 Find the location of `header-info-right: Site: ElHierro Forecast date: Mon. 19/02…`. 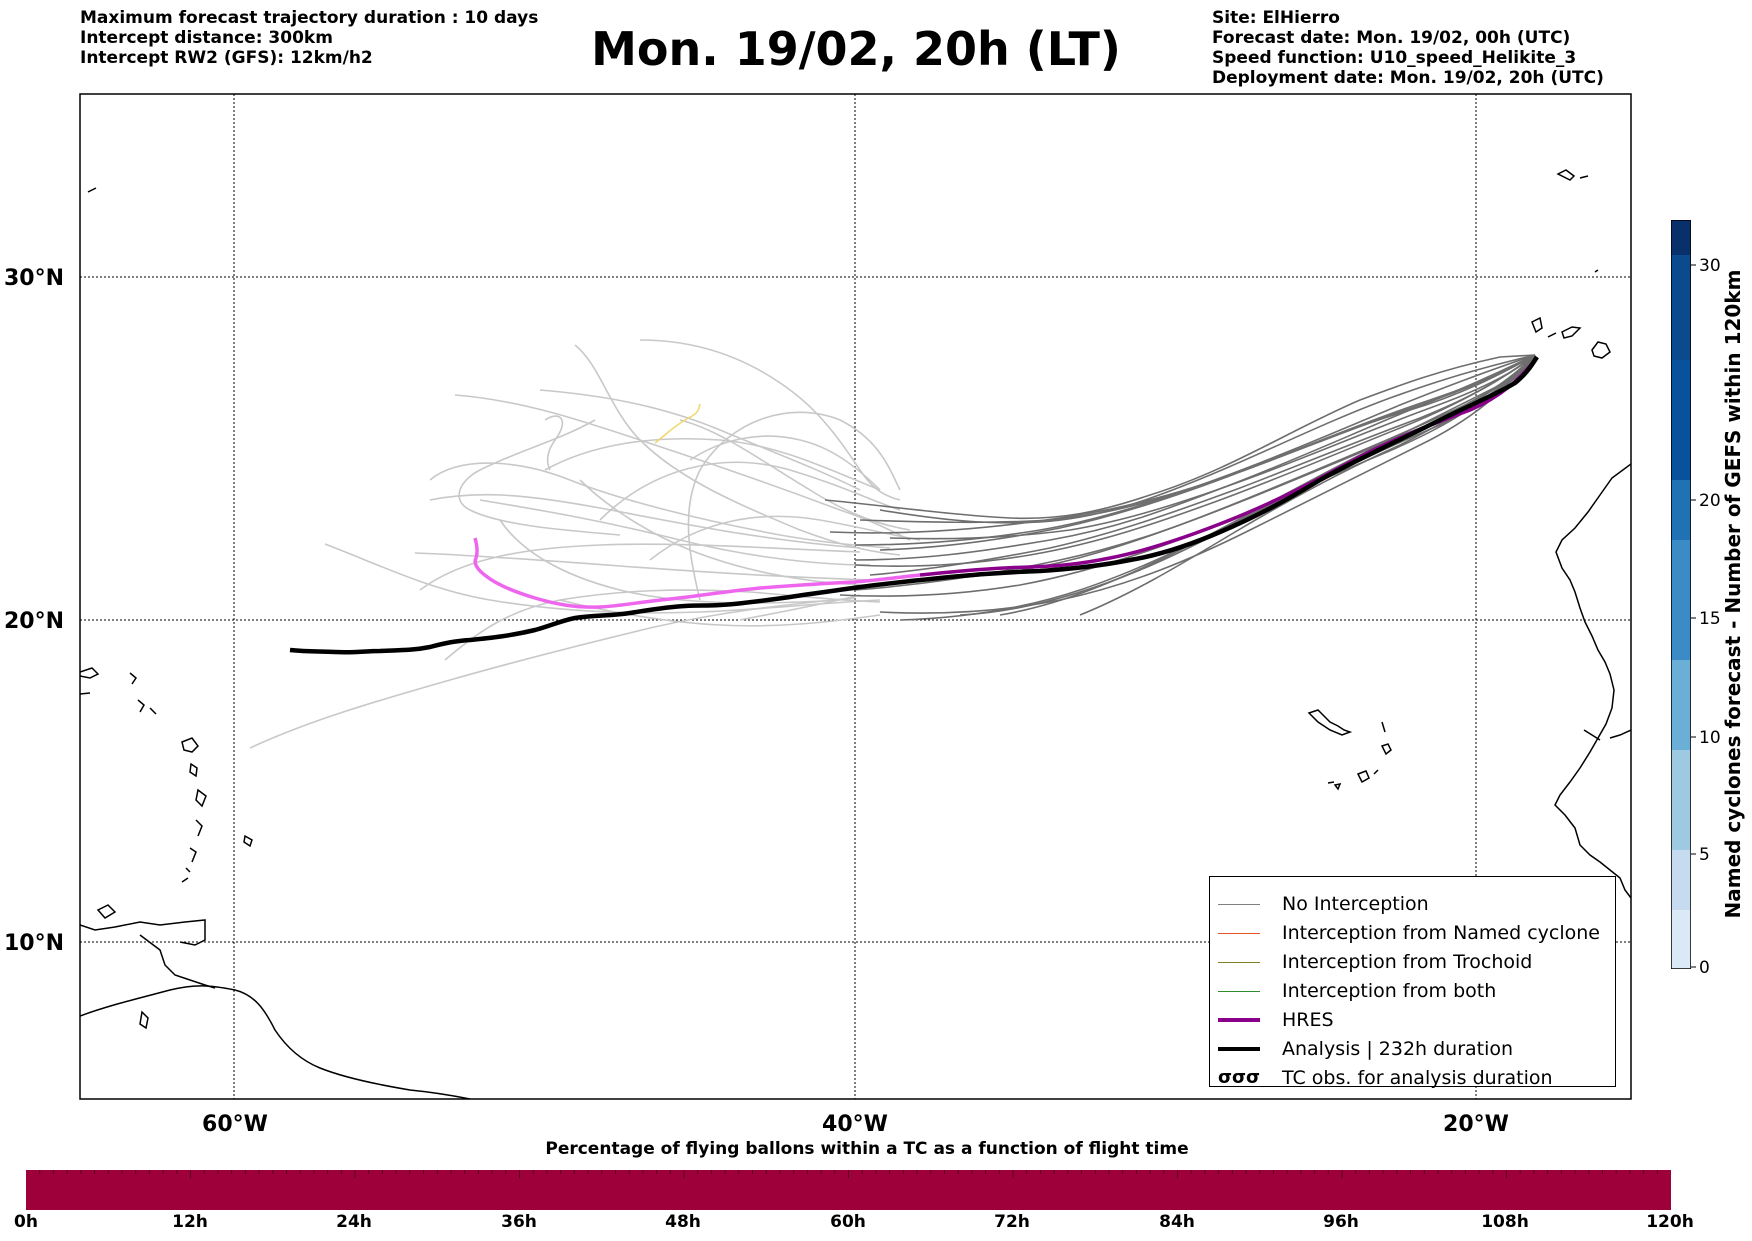

header-info-right: Site: ElHierro Forecast date: Mon. 19/02… is located at coordinates (1408, 48).